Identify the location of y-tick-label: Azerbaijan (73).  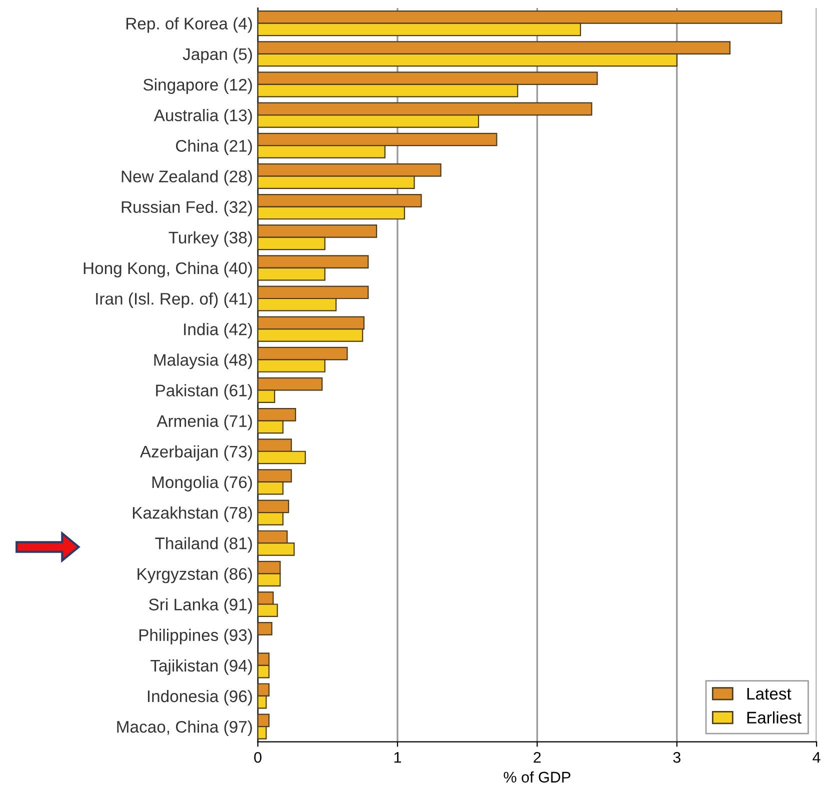
(196, 453).